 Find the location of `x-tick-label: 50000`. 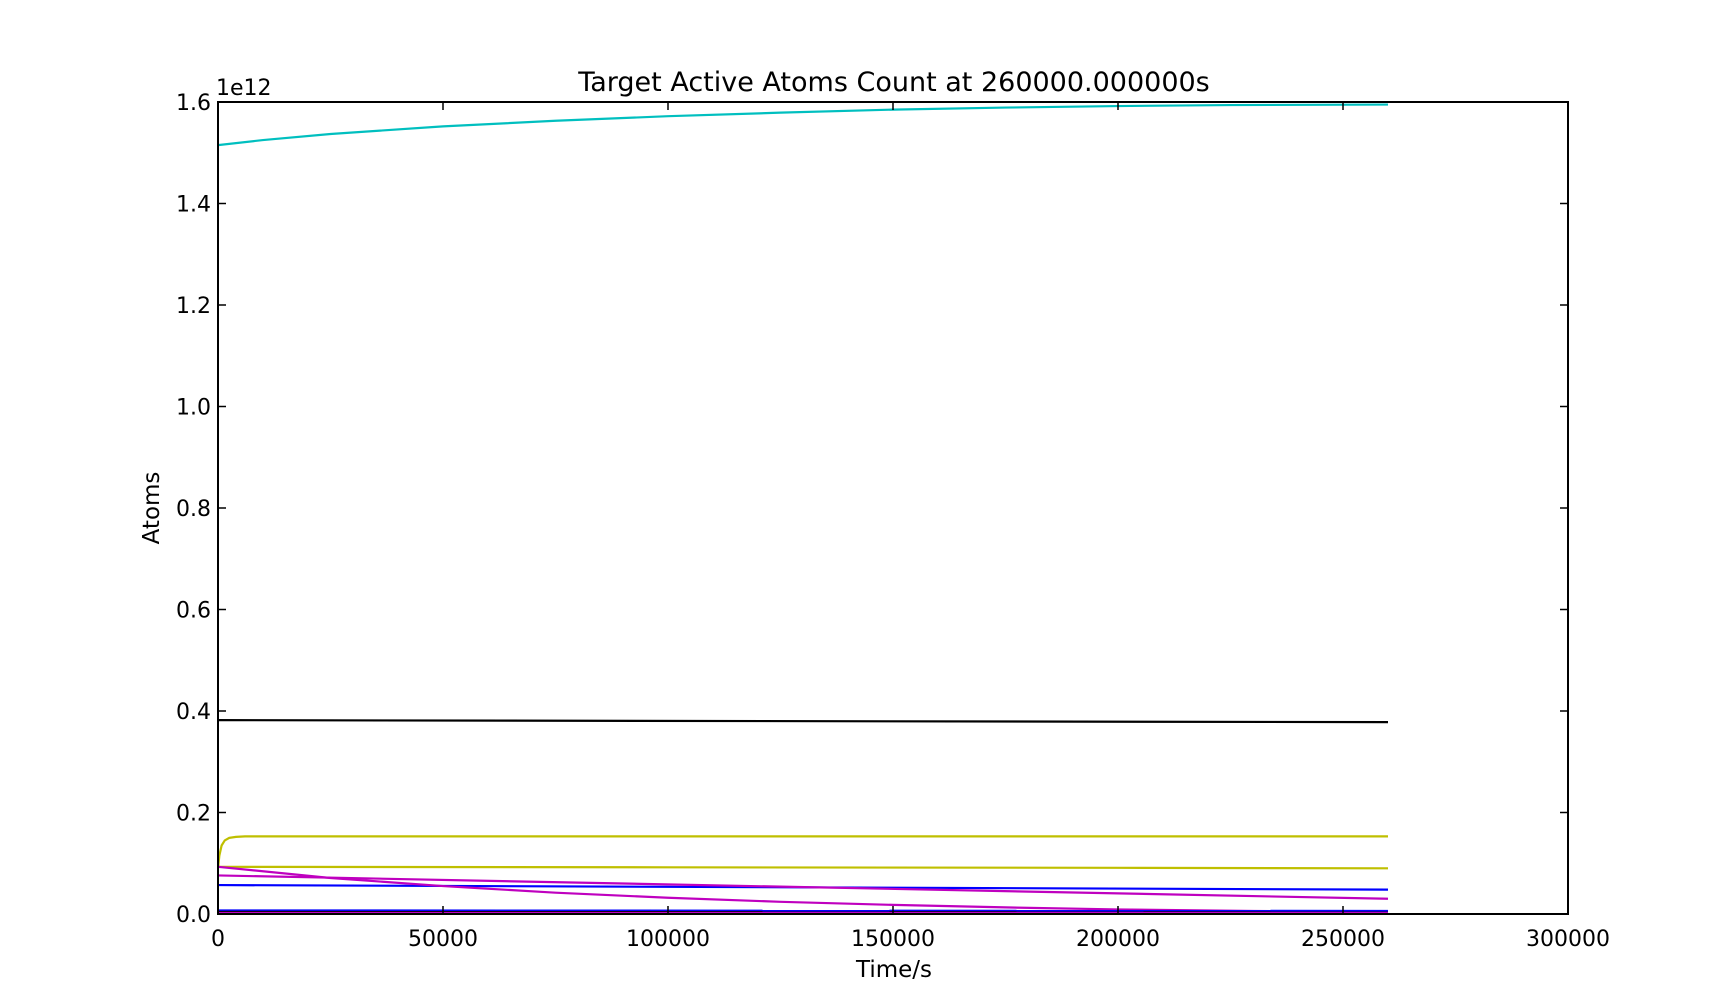

x-tick-label: 50000 is located at coordinates (443, 939).